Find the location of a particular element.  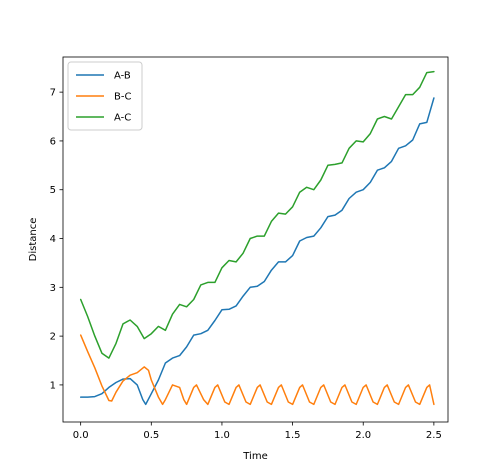

legend-box is located at coordinates (105, 96).